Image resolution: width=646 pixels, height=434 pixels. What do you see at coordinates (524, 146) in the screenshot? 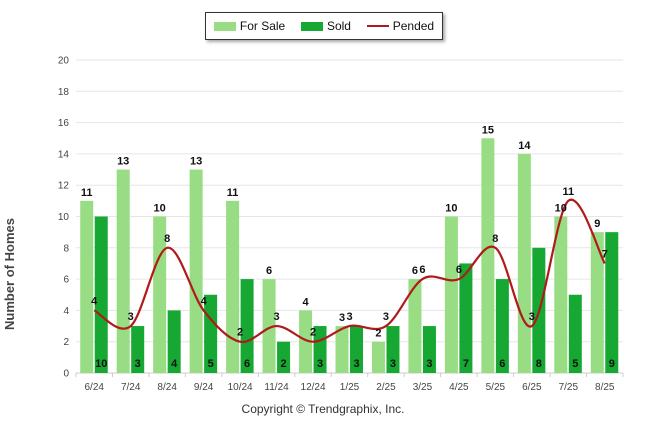
I see `data-label-for-sale: 14` at bounding box center [524, 146].